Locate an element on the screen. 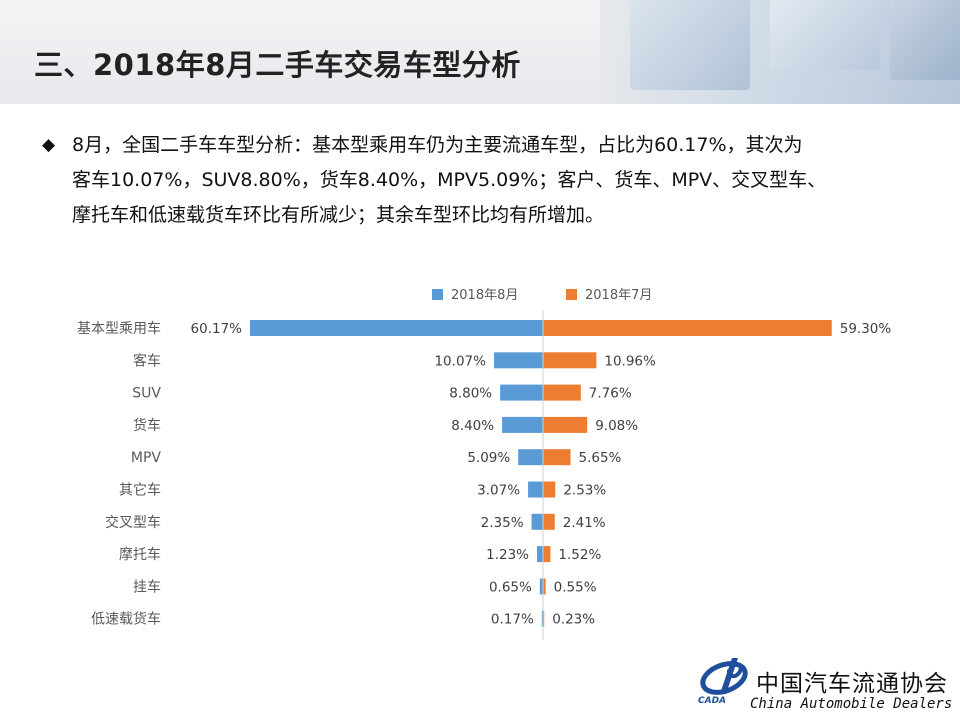  category-label: 客车 is located at coordinates (147, 360).